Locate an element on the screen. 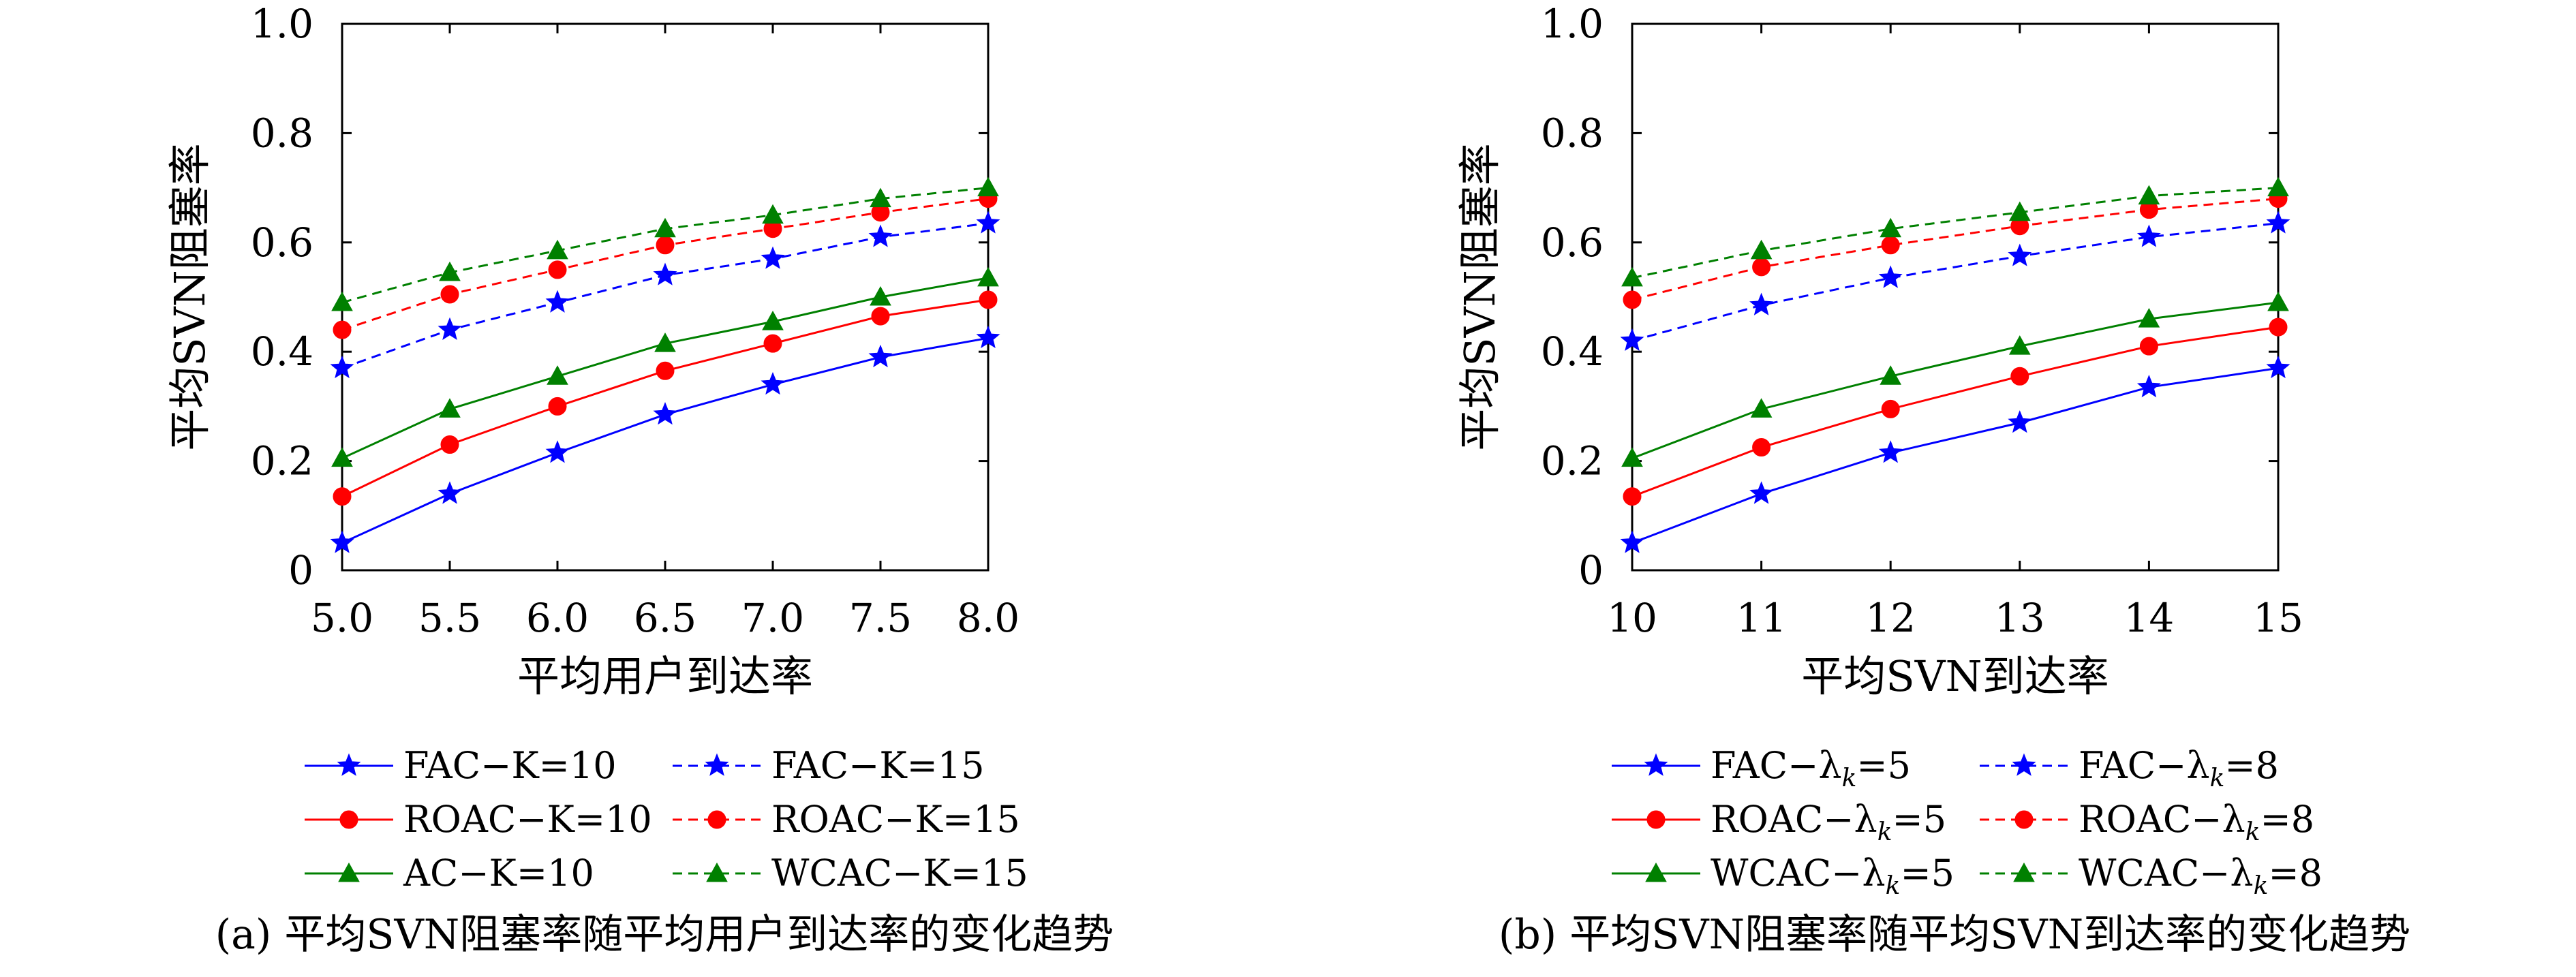  x-tick-label: 12 is located at coordinates (1891, 618).